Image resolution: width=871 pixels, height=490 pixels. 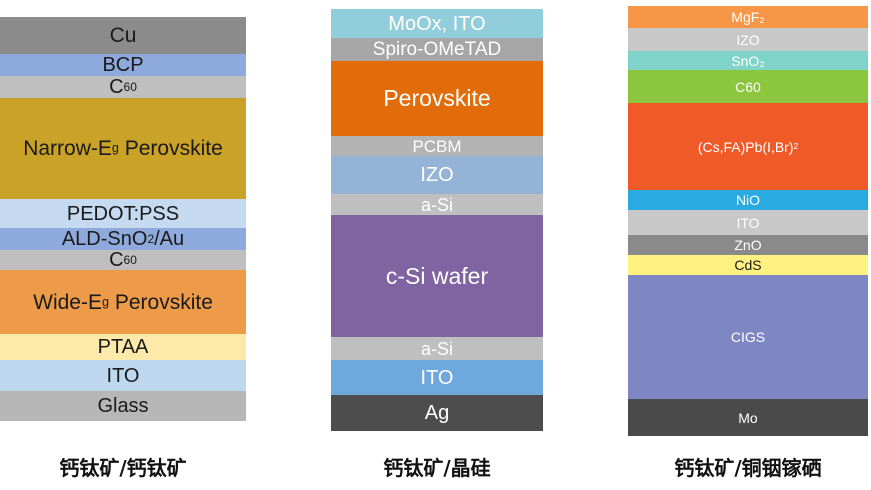 What do you see at coordinates (748, 468) in the screenshot?
I see `caption-perovskite-cigs: 钙钛矿/铜铟镓硒` at bounding box center [748, 468].